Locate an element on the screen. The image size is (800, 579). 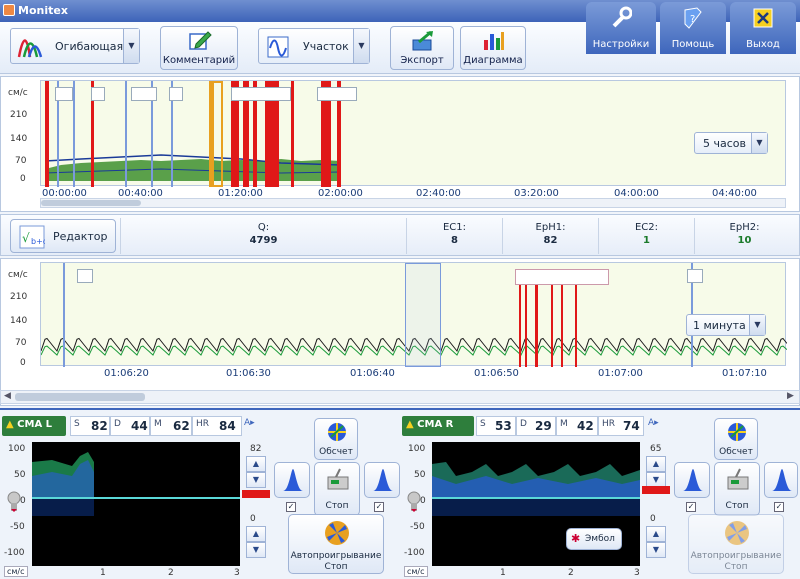
device-icon is located at coordinates (338, 479).